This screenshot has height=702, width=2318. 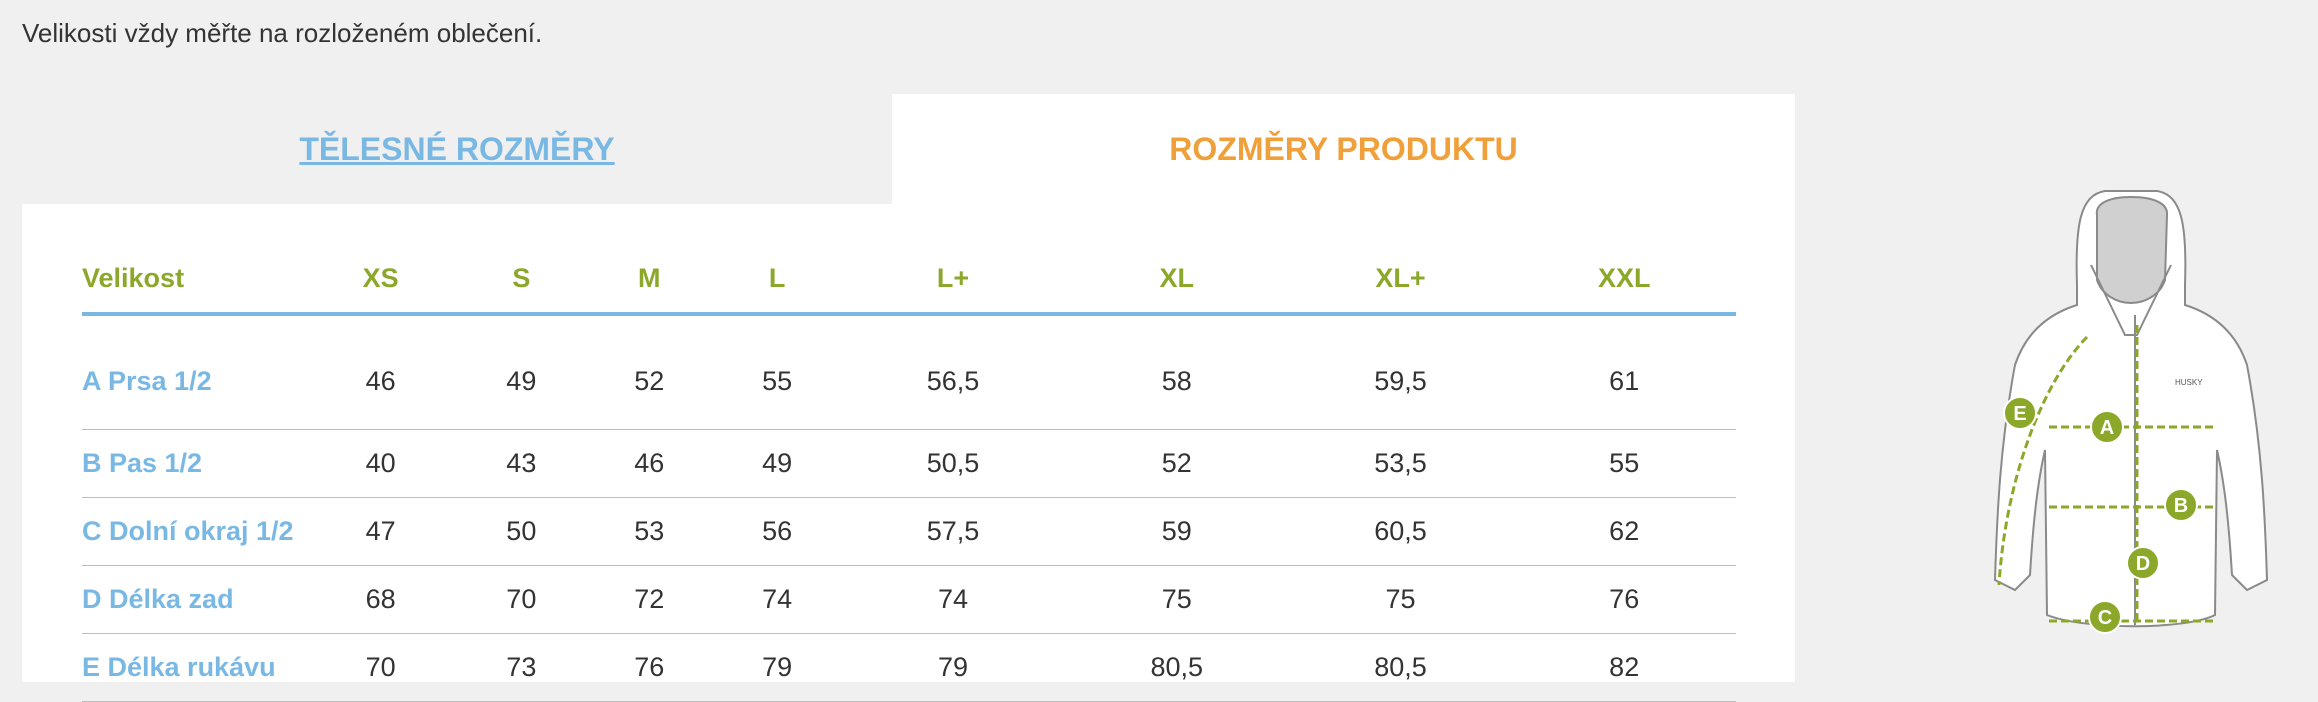 What do you see at coordinates (1400, 531) in the screenshot?
I see `table-cell: 60,5` at bounding box center [1400, 531].